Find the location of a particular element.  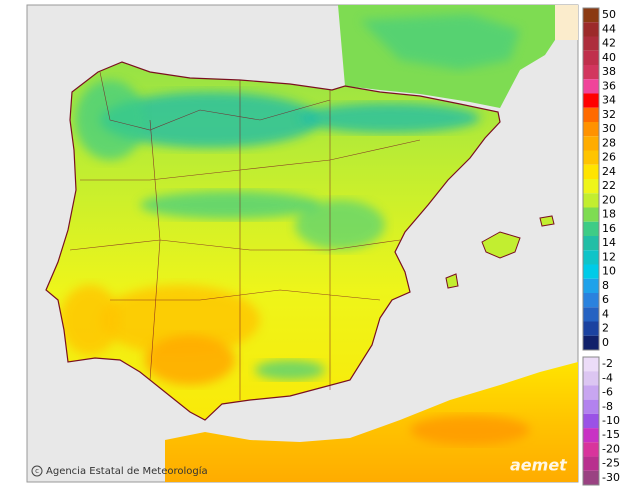

legend-label: 30 is located at coordinates (609, 128).